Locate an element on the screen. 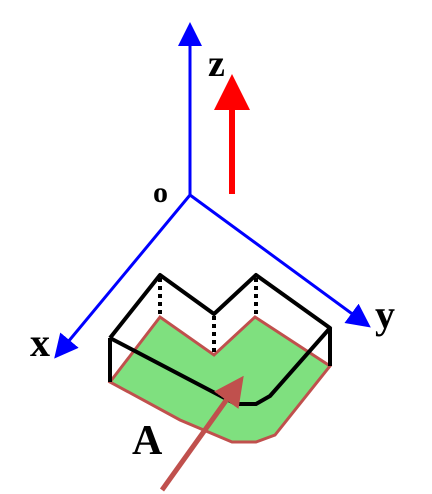  x-axis is located at coordinates (123, 276).